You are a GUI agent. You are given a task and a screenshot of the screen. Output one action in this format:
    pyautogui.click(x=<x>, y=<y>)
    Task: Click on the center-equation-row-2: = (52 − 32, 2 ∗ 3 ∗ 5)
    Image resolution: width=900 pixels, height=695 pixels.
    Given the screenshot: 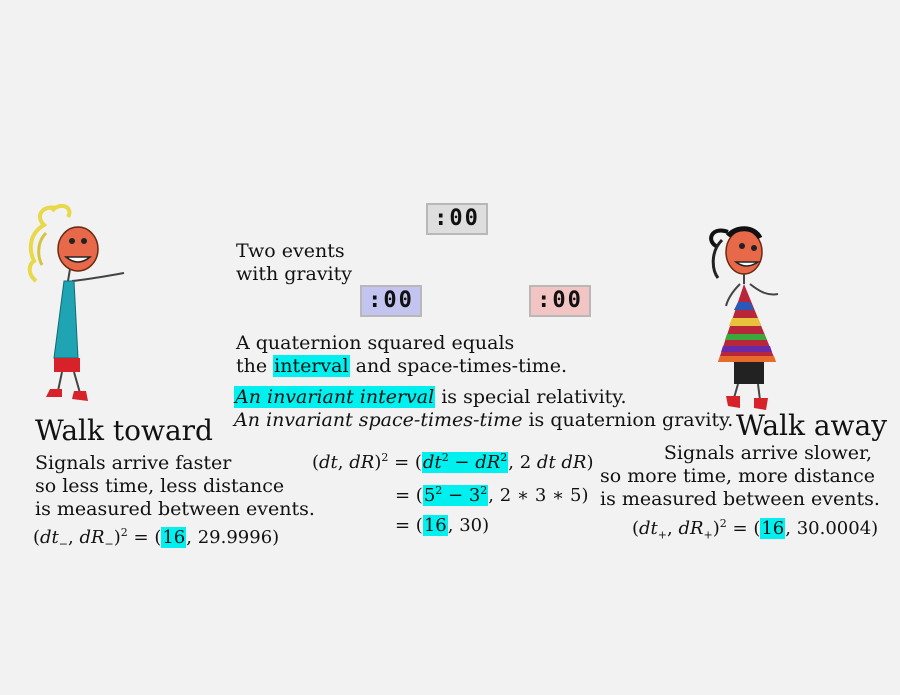 What is the action you would take?
    pyautogui.click(x=492, y=495)
    